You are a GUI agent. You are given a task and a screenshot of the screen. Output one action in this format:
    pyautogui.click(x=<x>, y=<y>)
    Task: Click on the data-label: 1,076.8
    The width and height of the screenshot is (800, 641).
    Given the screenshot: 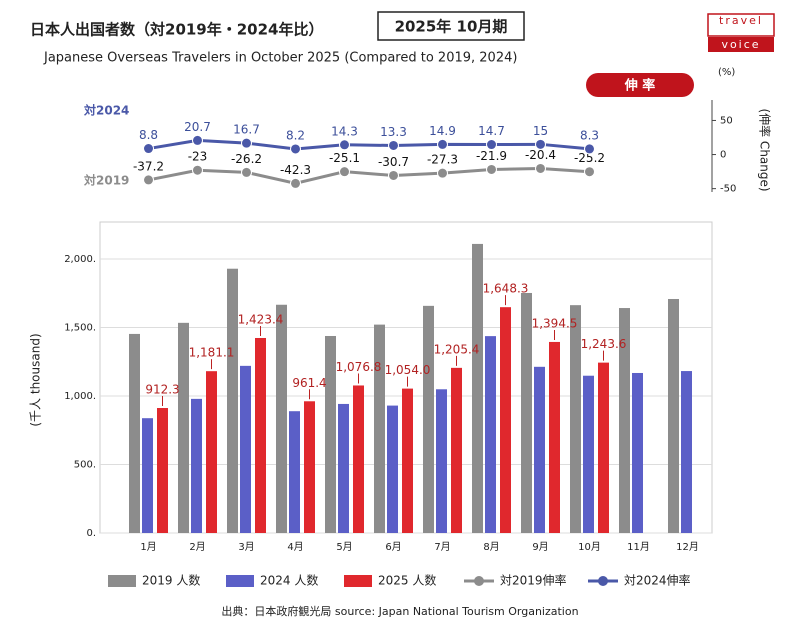 What is the action you would take?
    pyautogui.click(x=359, y=367)
    